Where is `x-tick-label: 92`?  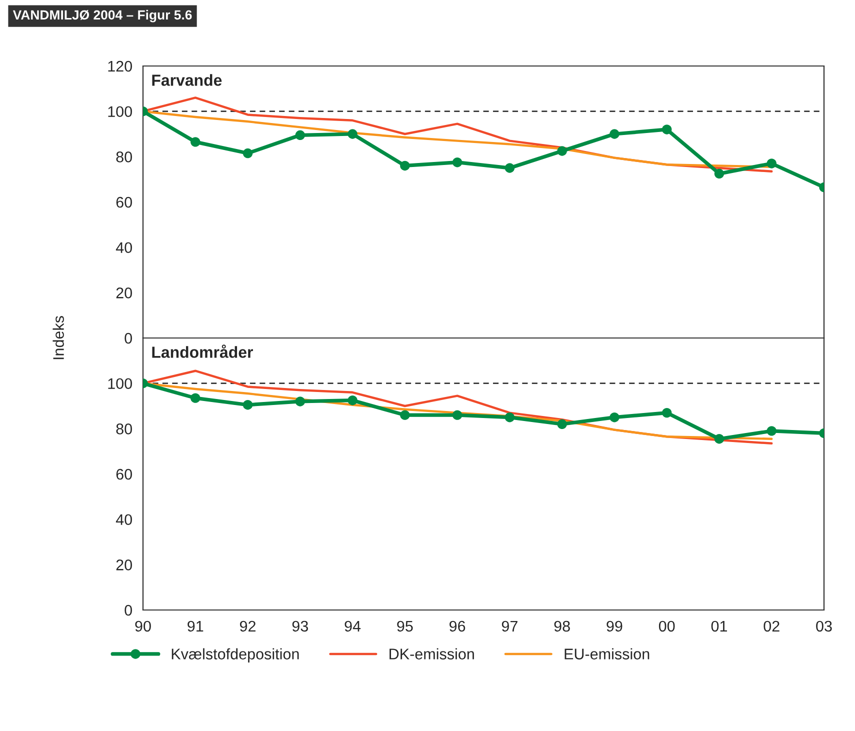
x-tick-label: 92 is located at coordinates (248, 626).